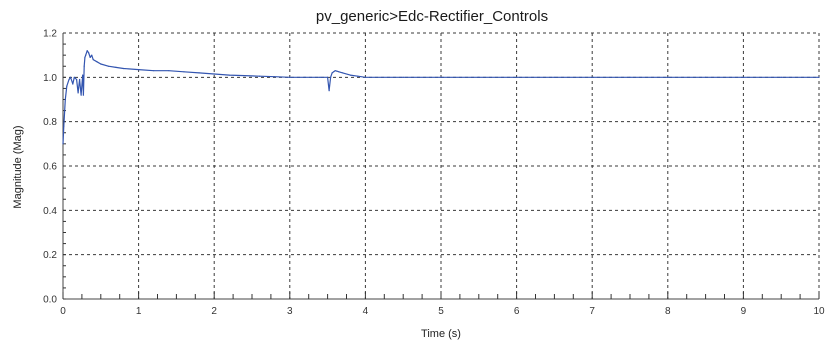 The height and width of the screenshot is (345, 825). Describe the element at coordinates (50, 122) in the screenshot. I see `y-tick-label: 0.8` at that location.